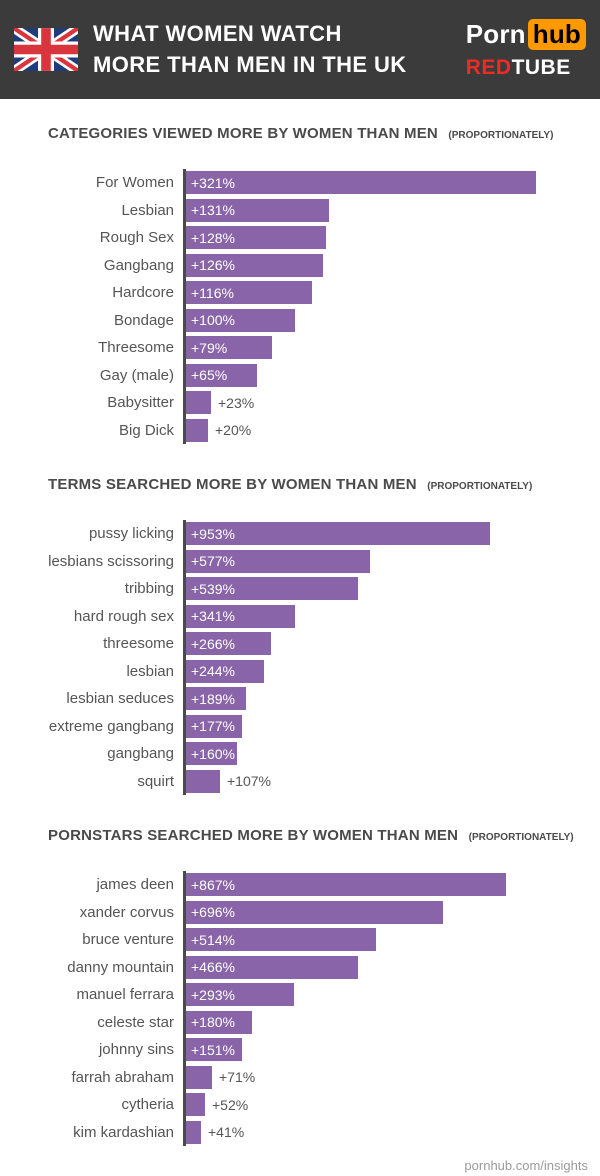 This screenshot has width=600, height=1176. What do you see at coordinates (391, 375) in the screenshot?
I see `bar-track: +65%` at bounding box center [391, 375].